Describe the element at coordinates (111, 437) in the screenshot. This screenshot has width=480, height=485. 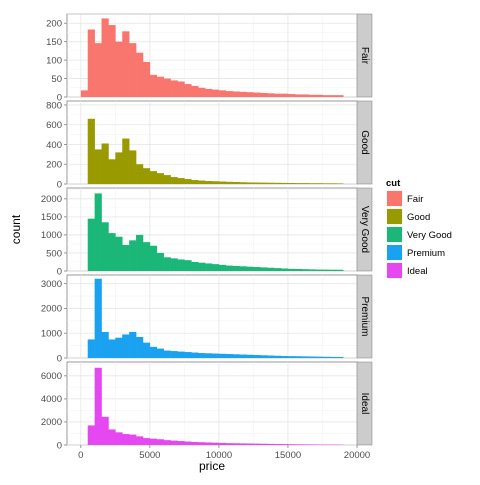
I see `bar-ideal-2000` at that location.